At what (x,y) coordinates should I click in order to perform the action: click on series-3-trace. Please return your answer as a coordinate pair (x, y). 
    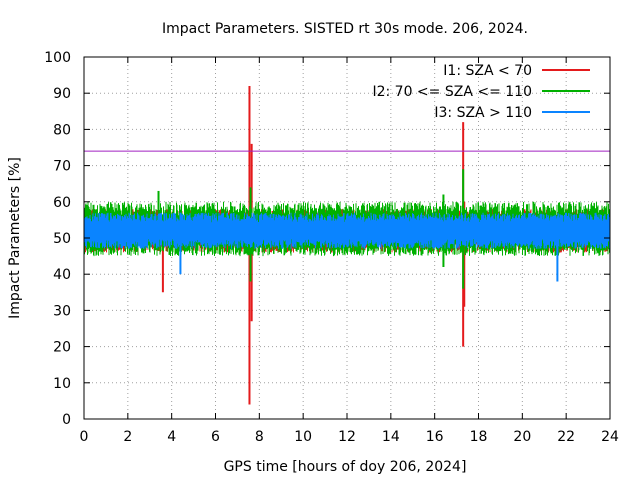
    Looking at the image, I should click on (347, 247).